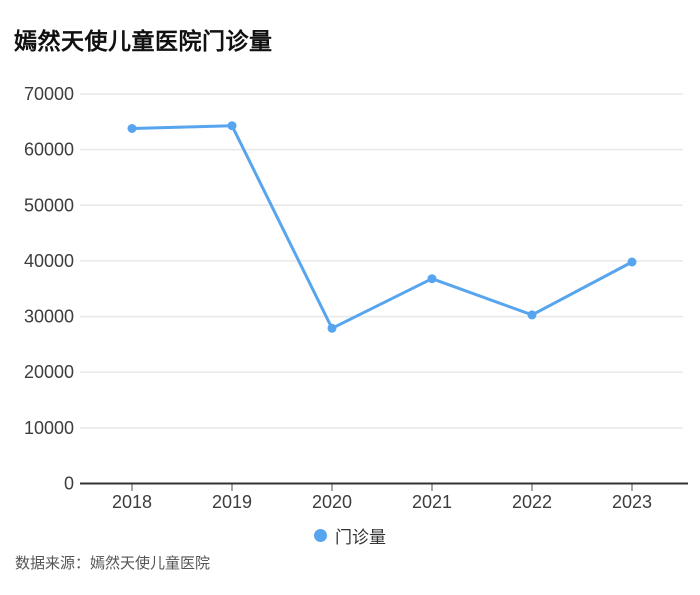 The width and height of the screenshot is (700, 595). I want to click on data-source-note: 数据来源：嫣然天使儿童医院, so click(113, 563).